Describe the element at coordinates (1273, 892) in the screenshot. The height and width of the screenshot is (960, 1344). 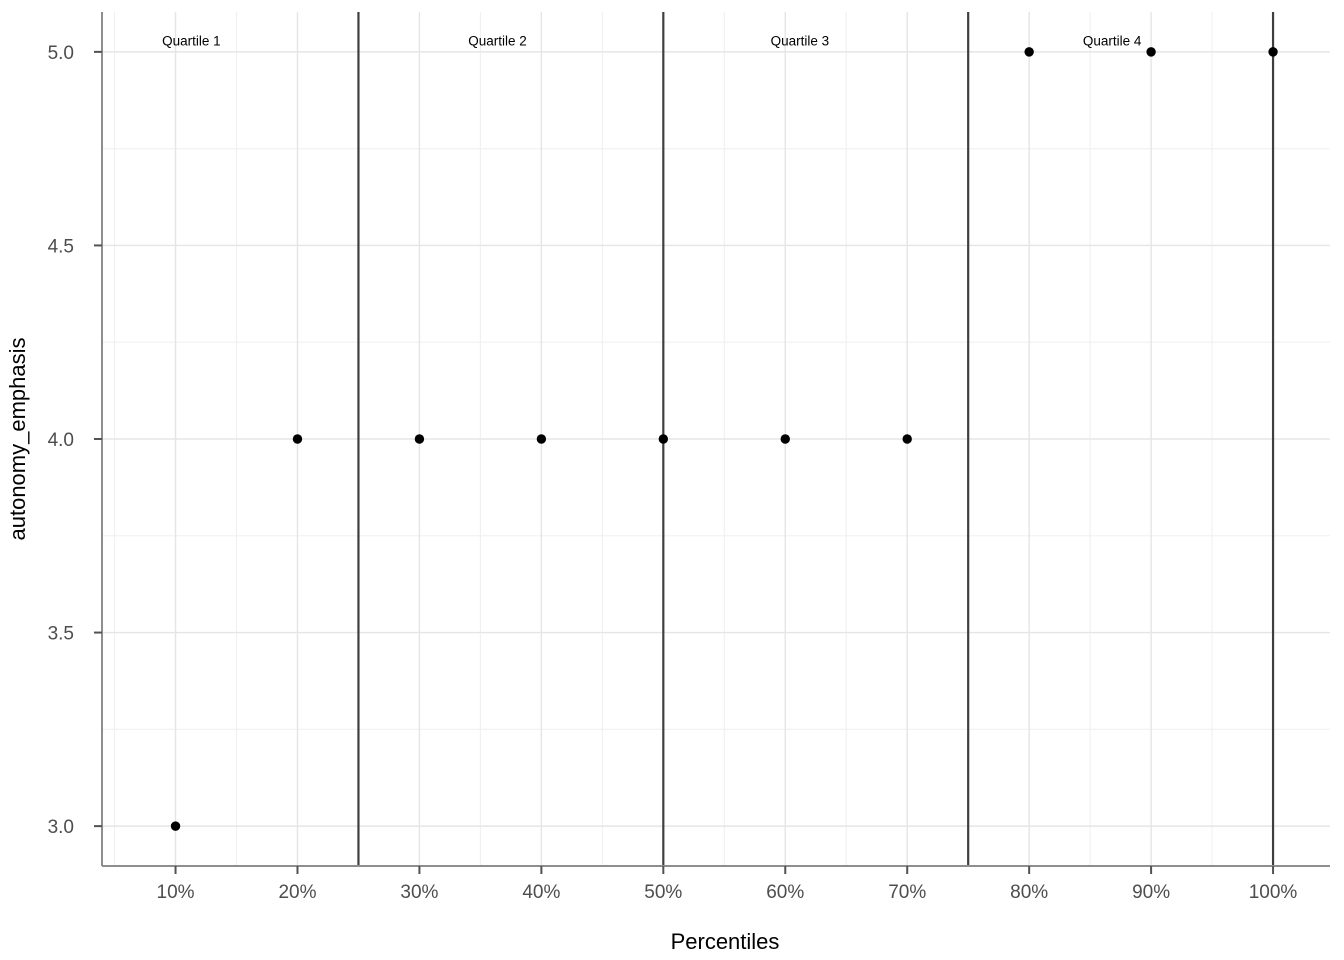
I see `x-tick-label: 100%` at that location.